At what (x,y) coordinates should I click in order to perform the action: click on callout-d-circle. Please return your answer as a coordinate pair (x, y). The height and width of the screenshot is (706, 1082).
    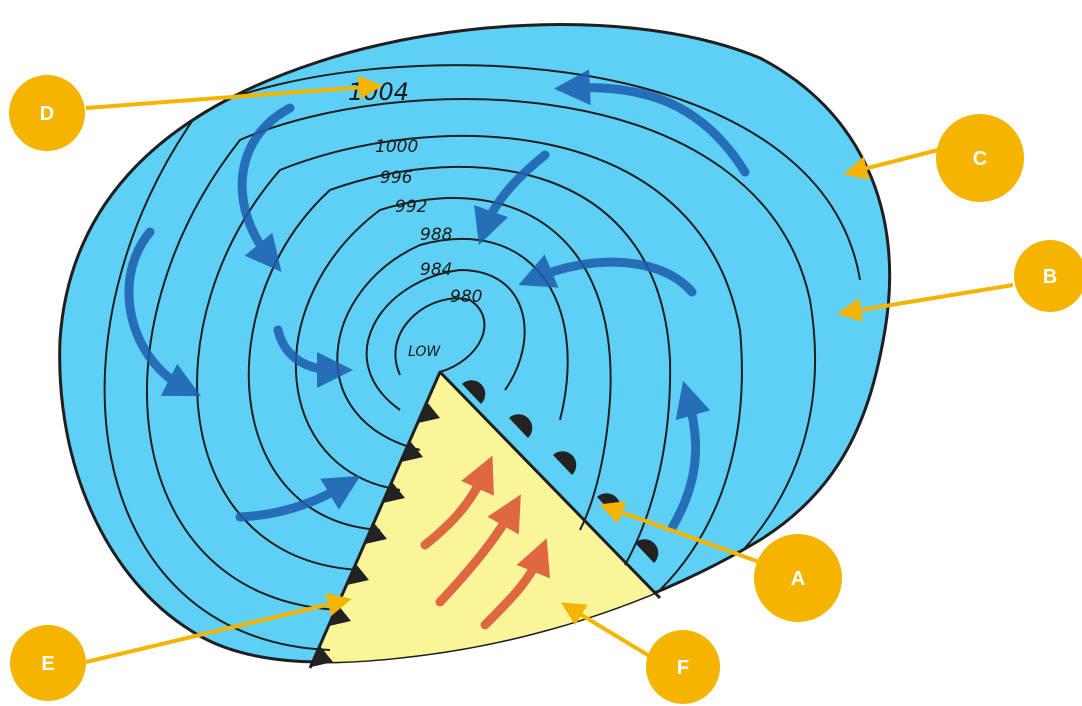
    Looking at the image, I should click on (47, 113).